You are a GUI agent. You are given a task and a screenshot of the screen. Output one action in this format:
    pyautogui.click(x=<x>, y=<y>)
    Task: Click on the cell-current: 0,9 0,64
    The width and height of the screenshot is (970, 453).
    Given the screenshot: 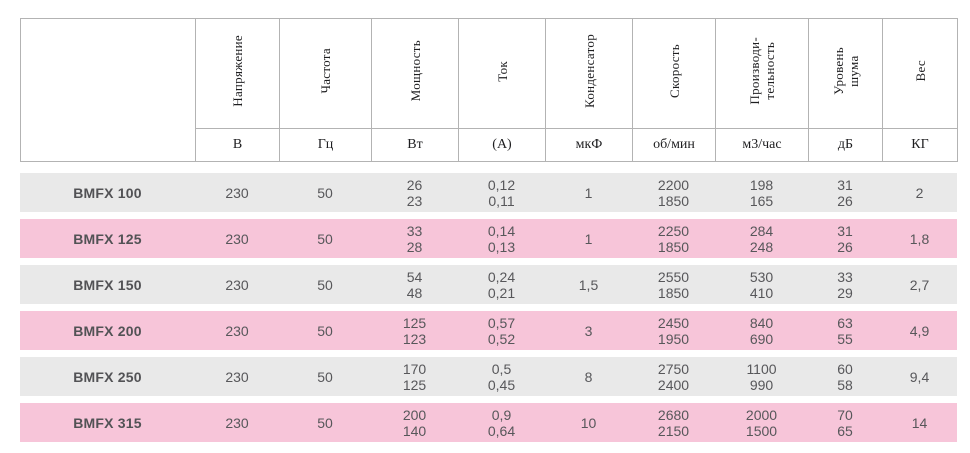 What is the action you would take?
    pyautogui.click(x=501, y=422)
    